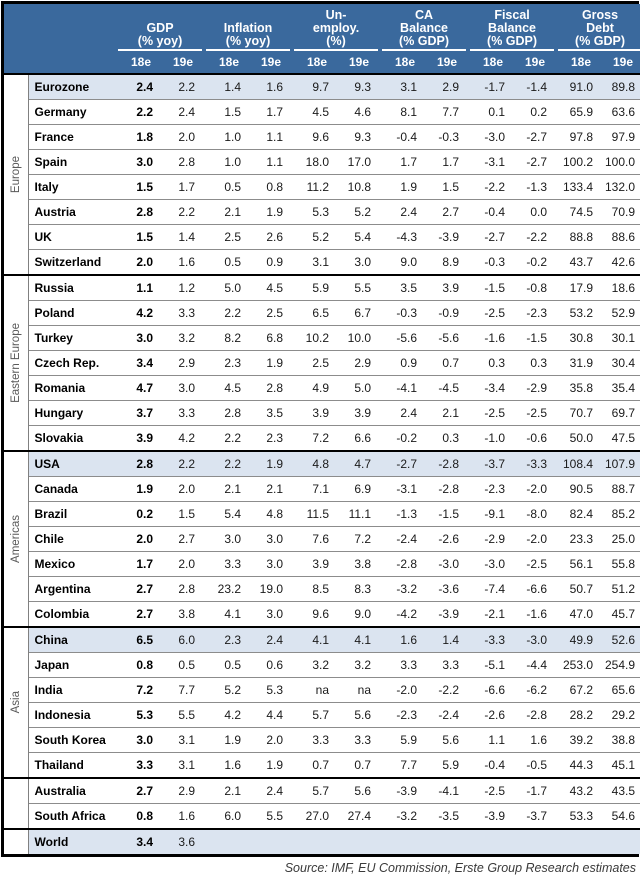 The height and width of the screenshot is (881, 640). I want to click on value-cell: 45.7, so click(620, 614).